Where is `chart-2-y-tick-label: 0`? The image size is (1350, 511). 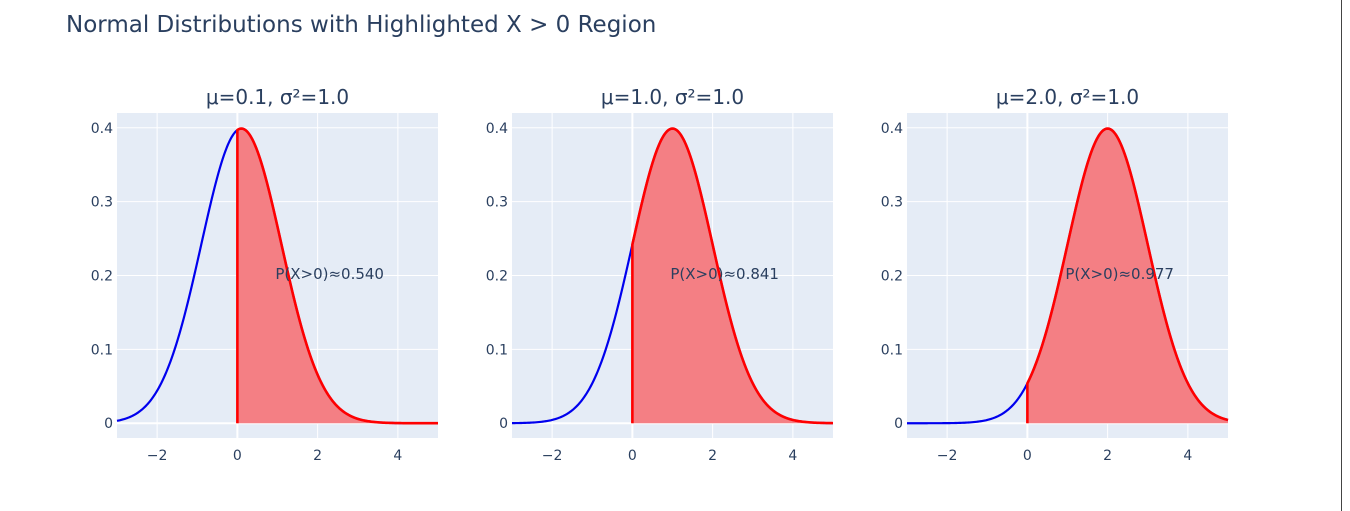
chart-2-y-tick-label: 0 is located at coordinates (503, 424).